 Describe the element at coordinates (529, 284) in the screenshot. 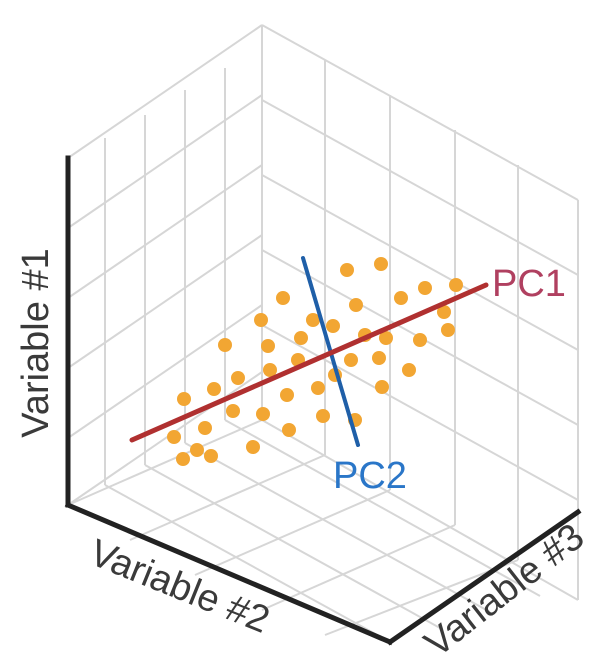

I see `pc1-label: PC1` at that location.